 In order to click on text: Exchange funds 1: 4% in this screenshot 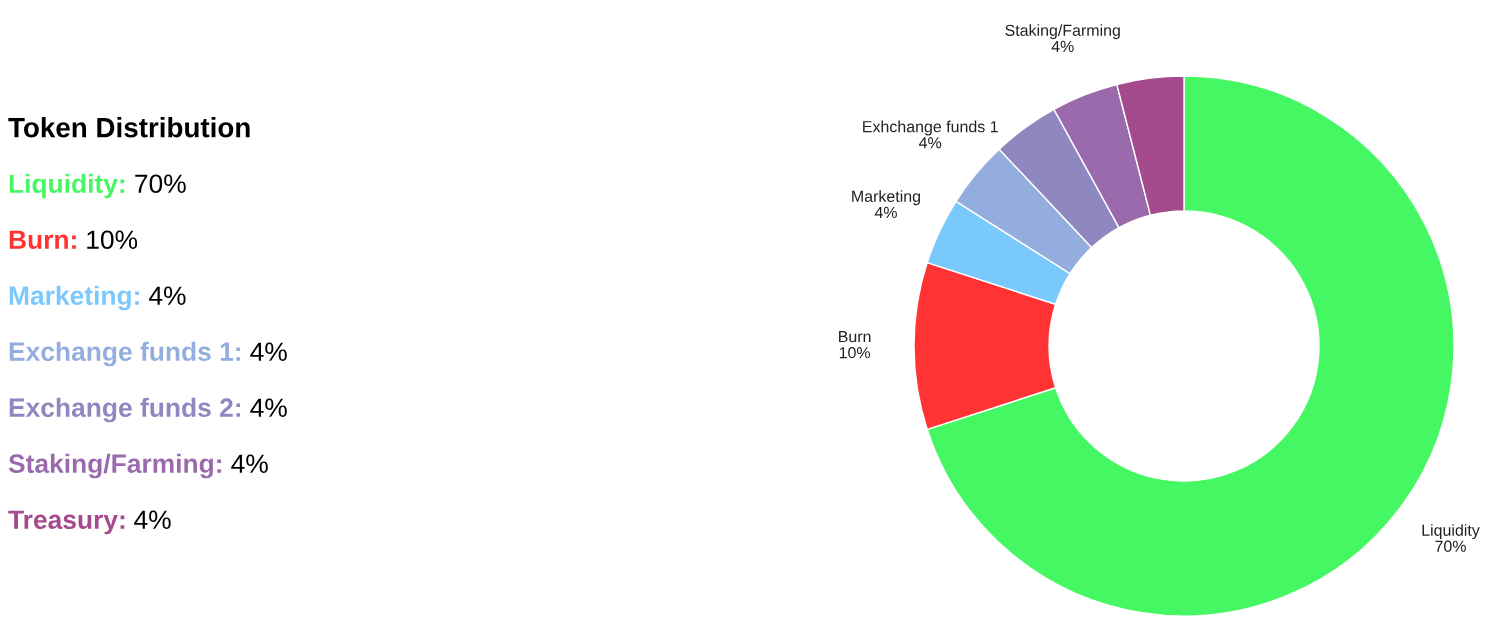, I will do `click(148, 354)`.